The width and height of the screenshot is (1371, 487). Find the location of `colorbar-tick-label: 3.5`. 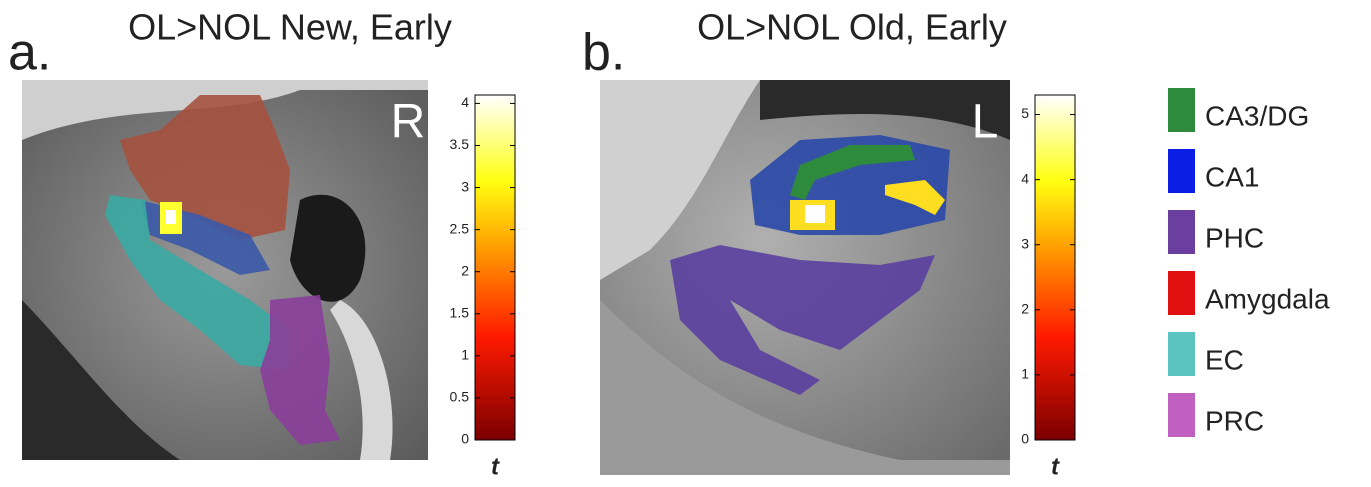

colorbar-tick-label: 3.5 is located at coordinates (460, 144).